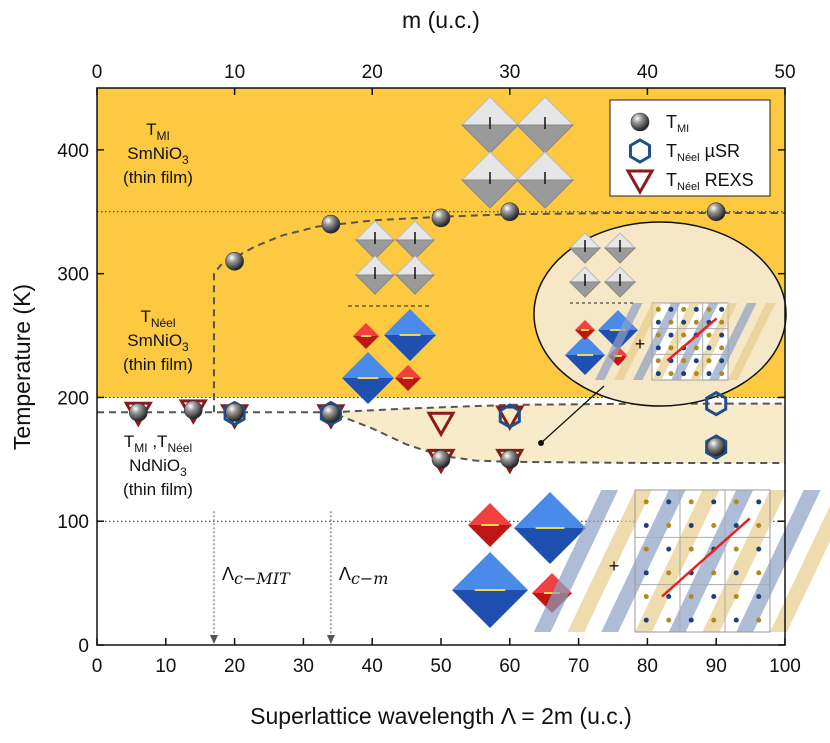 The height and width of the screenshot is (743, 830). What do you see at coordinates (97, 72) in the screenshot?
I see `x2-tick-label: 0` at bounding box center [97, 72].